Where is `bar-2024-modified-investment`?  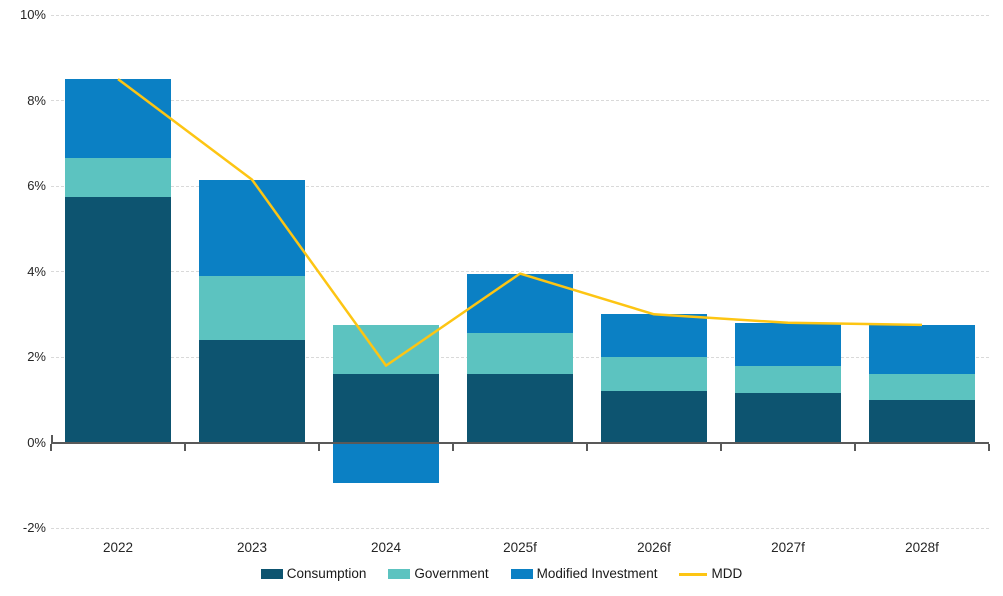
bar-2024-modified-investment is located at coordinates (386, 463).